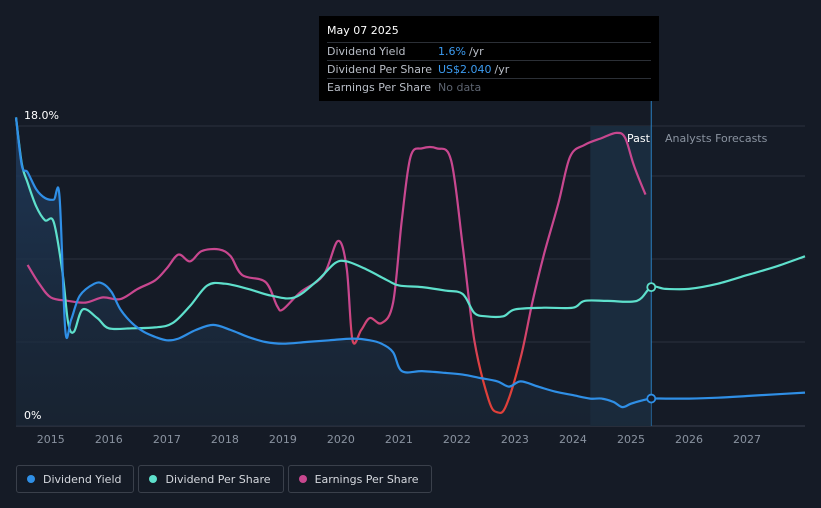  I want to click on x-tick-label: 2022, so click(457, 439).